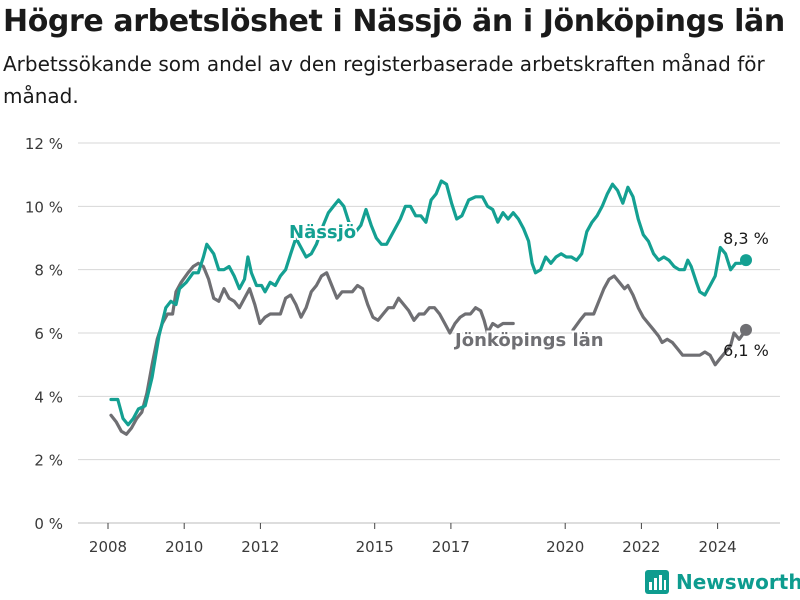 This screenshot has width=800, height=600. I want to click on x-tick-label: 2015, so click(375, 547).